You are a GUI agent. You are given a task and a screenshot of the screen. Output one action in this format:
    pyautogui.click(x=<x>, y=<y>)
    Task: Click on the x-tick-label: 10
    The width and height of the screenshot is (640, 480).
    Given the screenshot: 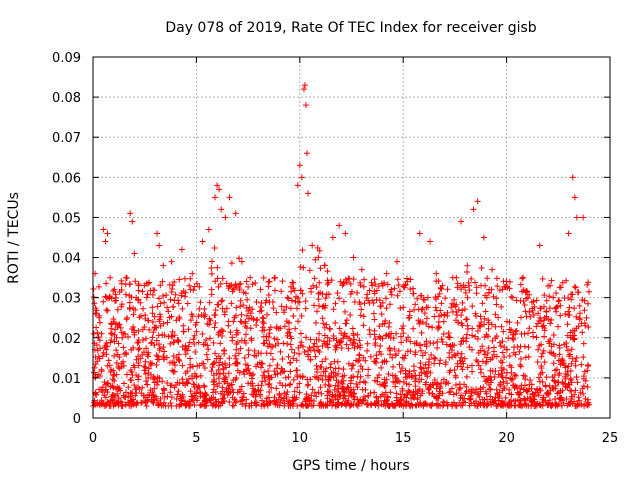 What is the action you would take?
    pyautogui.click(x=300, y=438)
    